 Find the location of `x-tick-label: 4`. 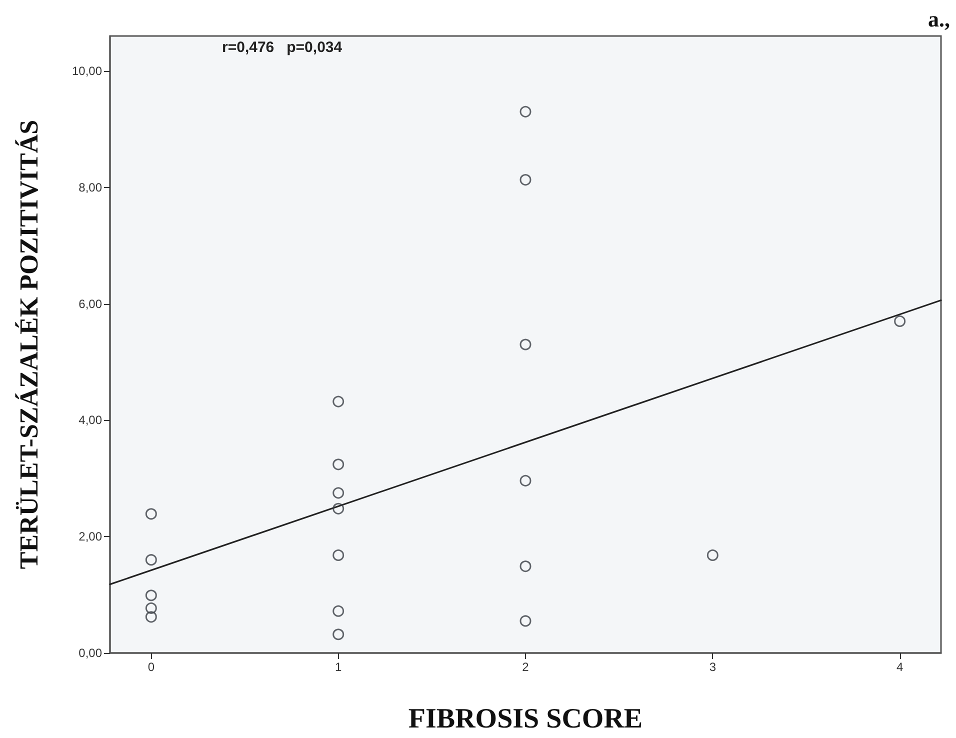

x-tick-label: 4 is located at coordinates (900, 667).